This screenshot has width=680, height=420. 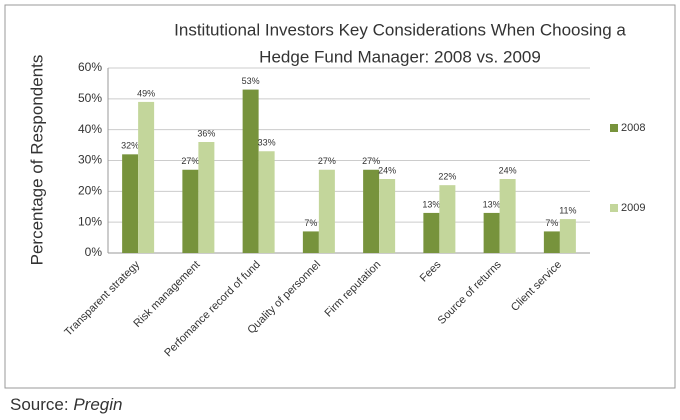 I want to click on value-label: 22%, so click(x=447, y=177).